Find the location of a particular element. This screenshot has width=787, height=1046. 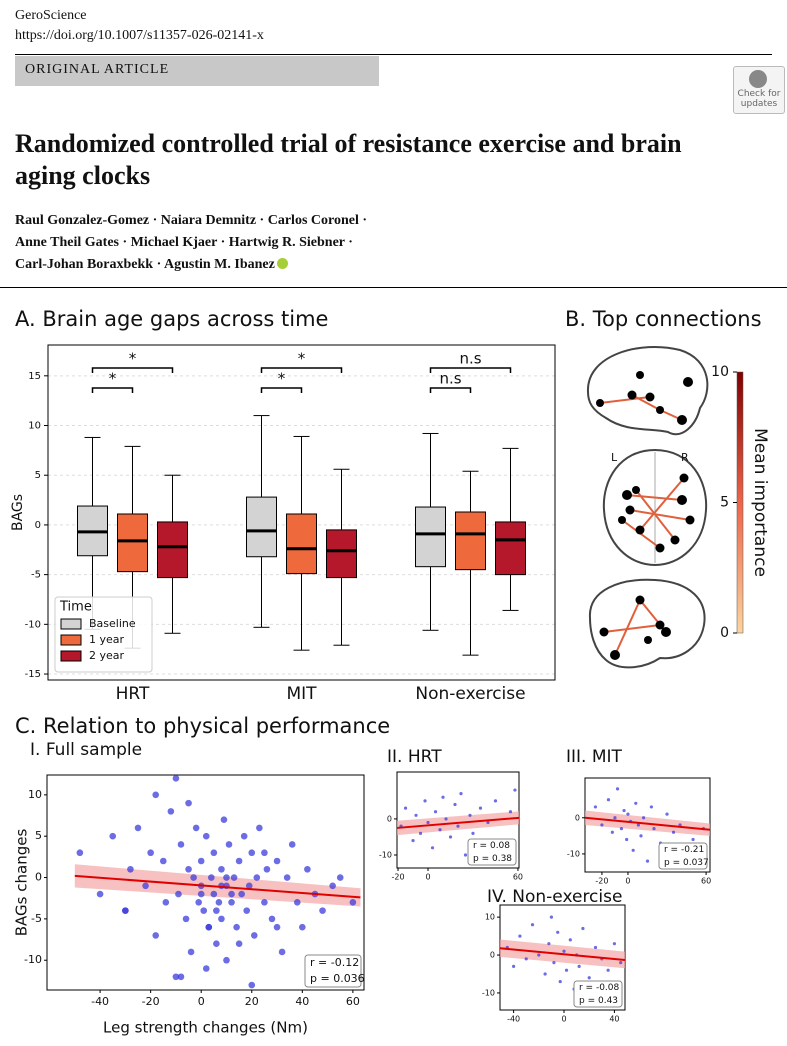

rule is located at coordinates (393, 287).